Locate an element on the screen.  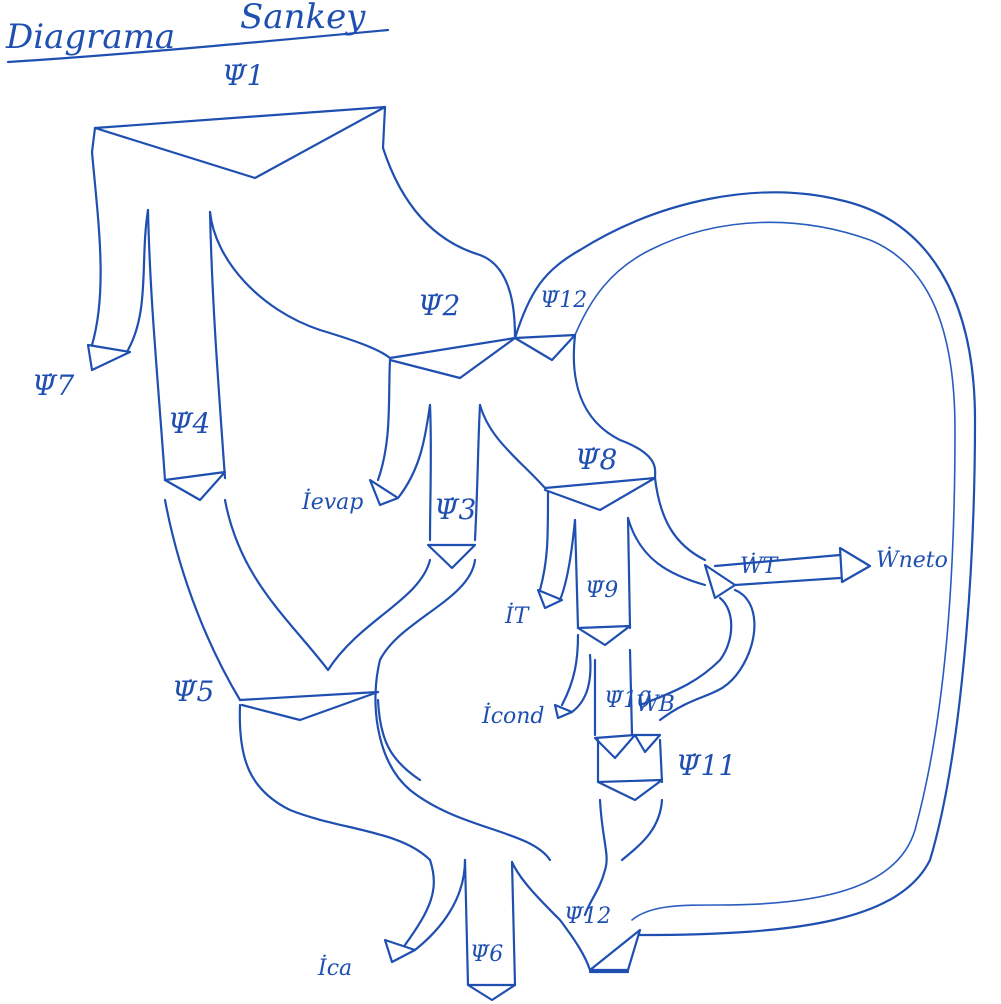
flow-psi7-branch is located at coordinates (118, 261).